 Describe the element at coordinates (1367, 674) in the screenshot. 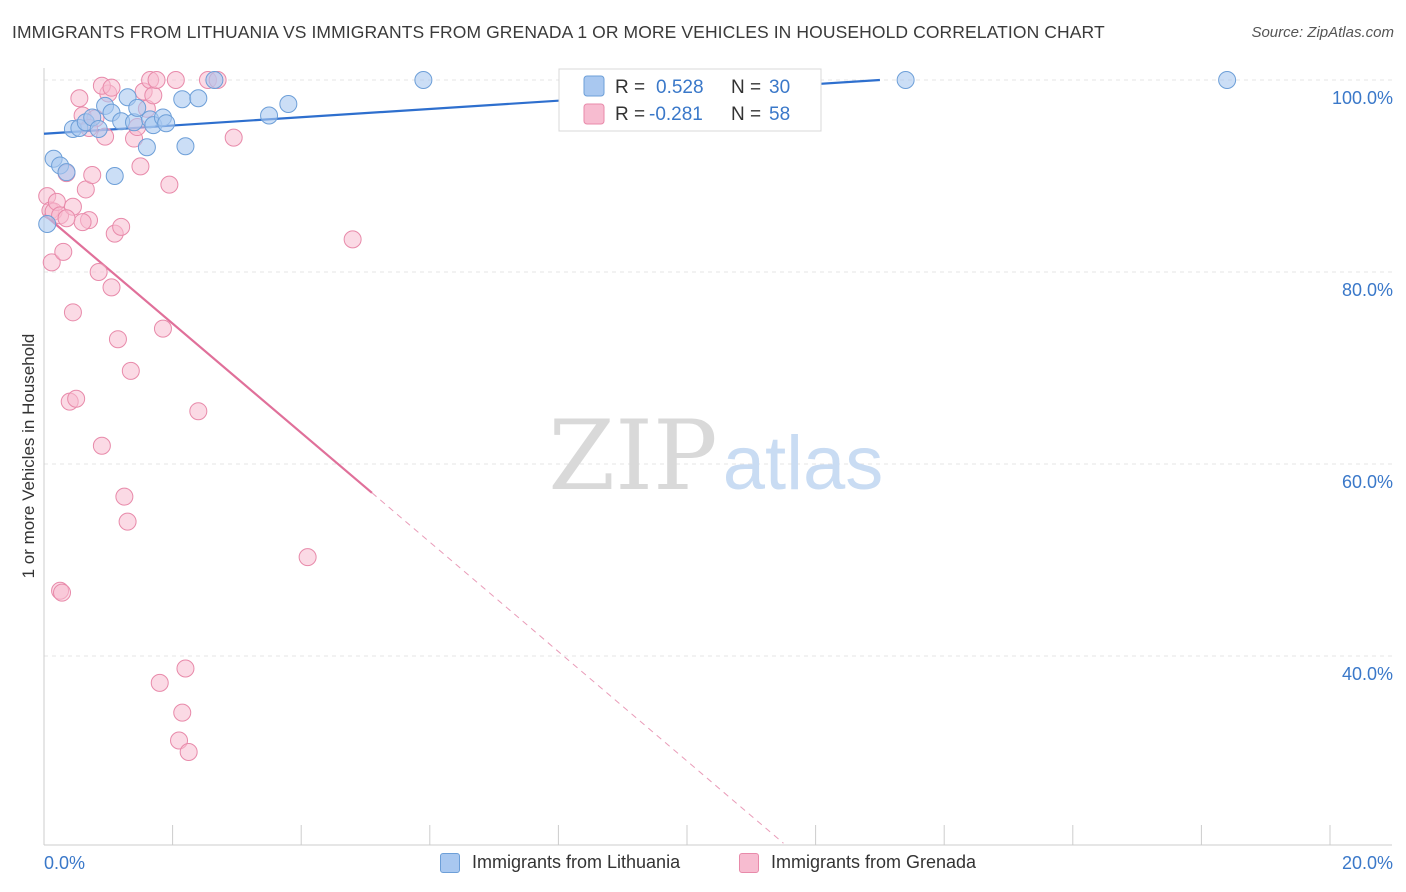

I see `y-tick-label: 40.0%` at that location.